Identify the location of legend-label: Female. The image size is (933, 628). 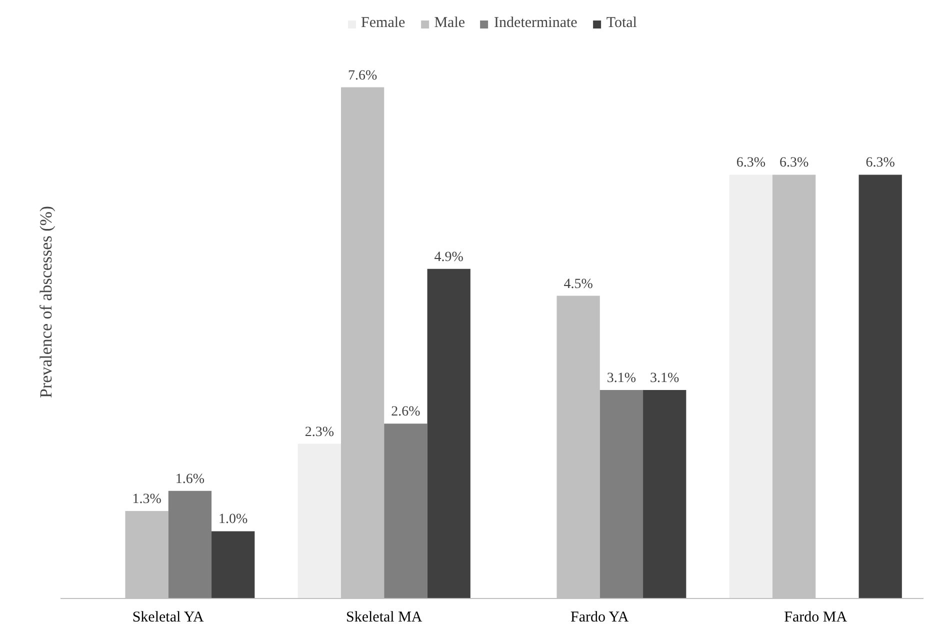
(383, 23).